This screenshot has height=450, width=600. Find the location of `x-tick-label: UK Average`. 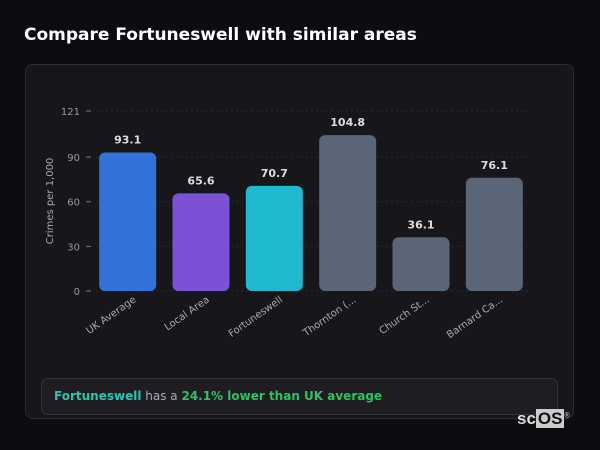

x-tick-label: UK Average is located at coordinates (111, 315).